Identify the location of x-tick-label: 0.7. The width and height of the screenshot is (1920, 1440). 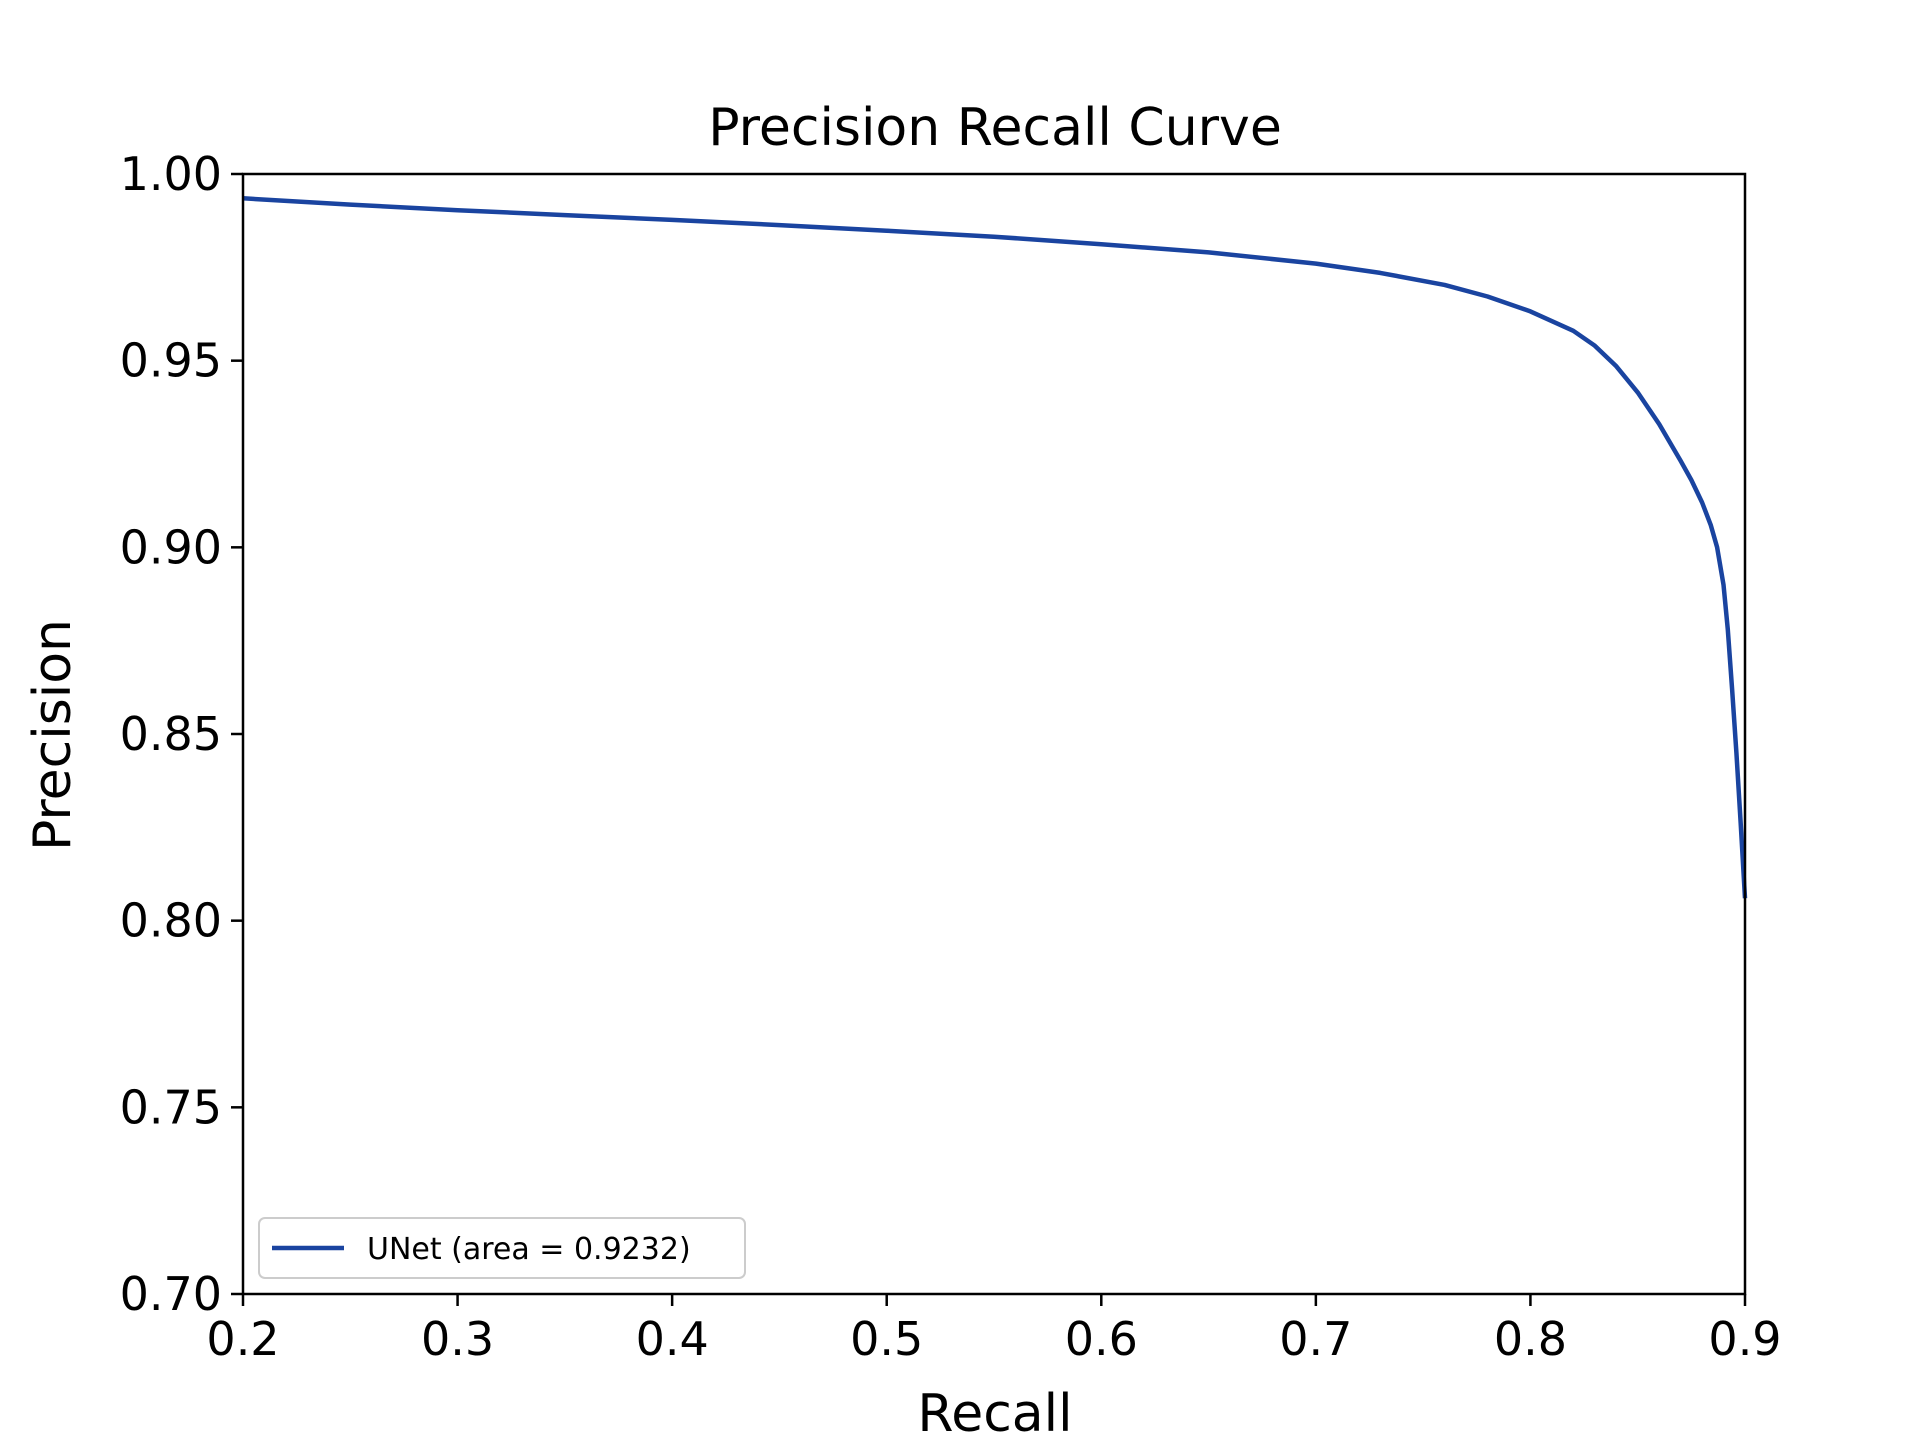
(1315, 1339).